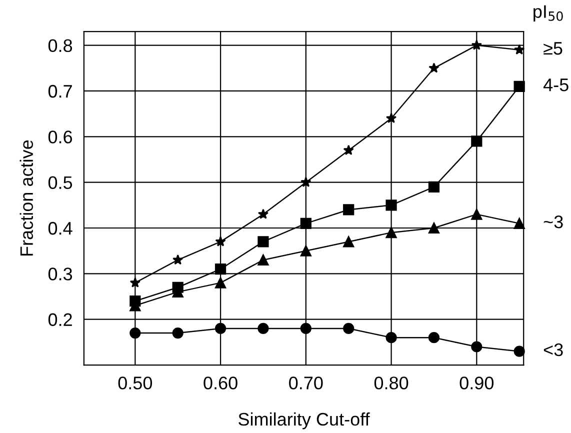 The width and height of the screenshot is (571, 433). What do you see at coordinates (553, 349) in the screenshot?
I see `series-label: <3` at bounding box center [553, 349].